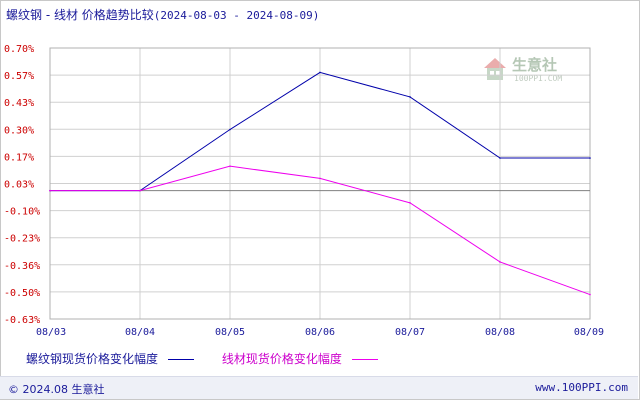 The image size is (640, 400). What do you see at coordinates (22, 320) in the screenshot?
I see `y-tick-label: -0.63%` at bounding box center [22, 320].